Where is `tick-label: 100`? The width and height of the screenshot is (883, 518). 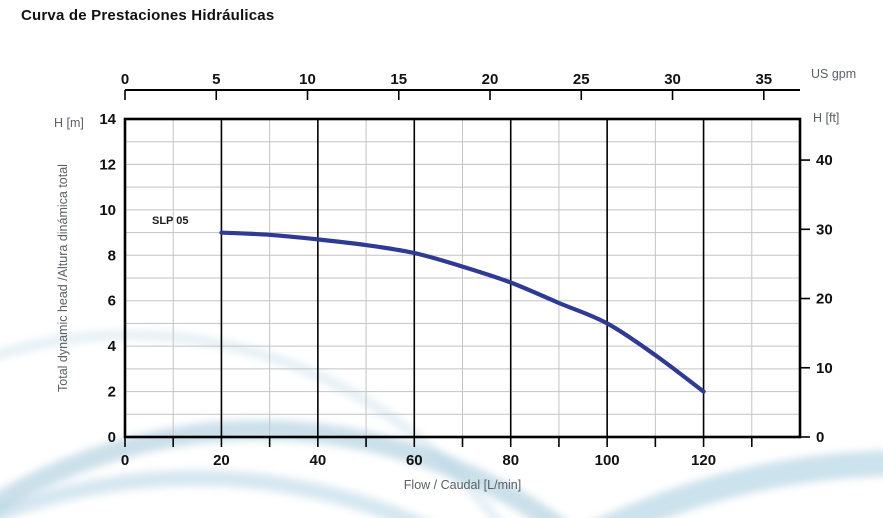
tick-label: 100 is located at coordinates (607, 460).